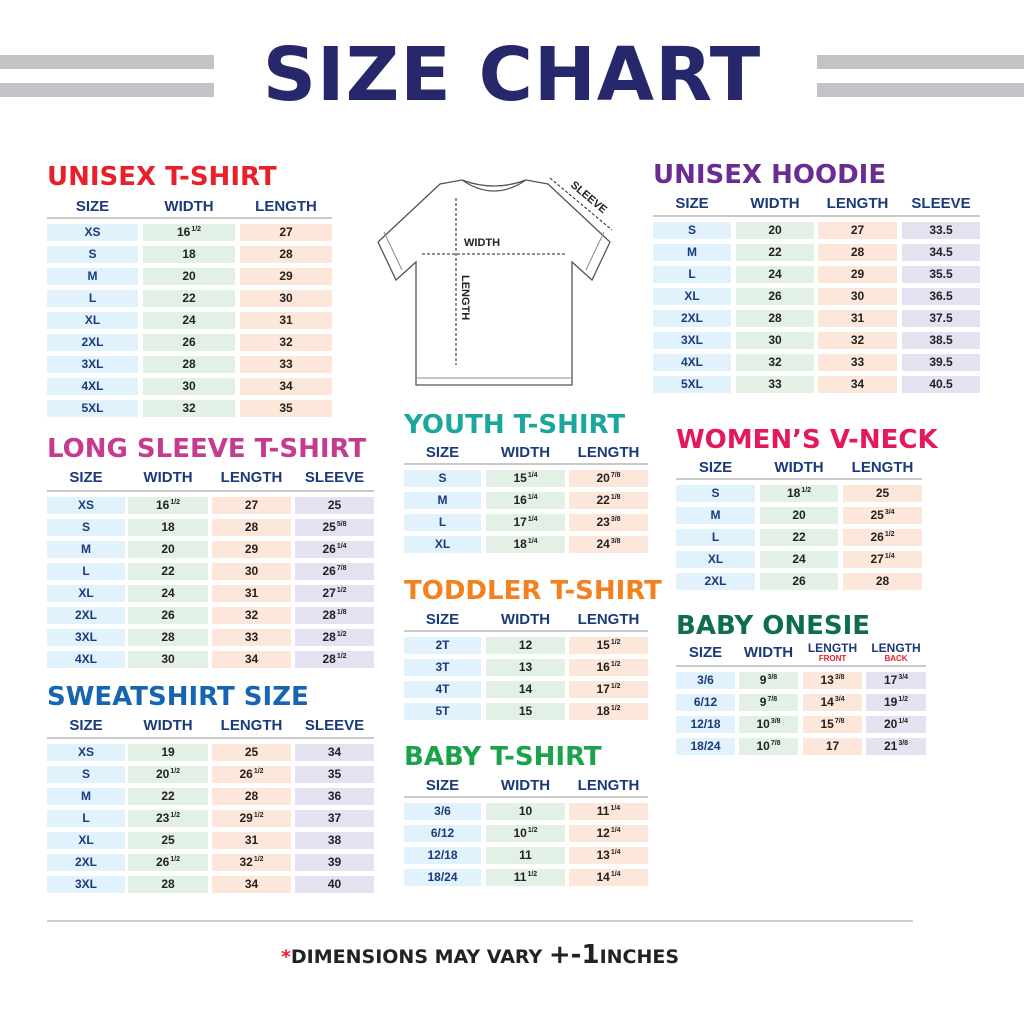 The image size is (1024, 1024). What do you see at coordinates (334, 549) in the screenshot?
I see `measurement-cell: 261/4` at bounding box center [334, 549].